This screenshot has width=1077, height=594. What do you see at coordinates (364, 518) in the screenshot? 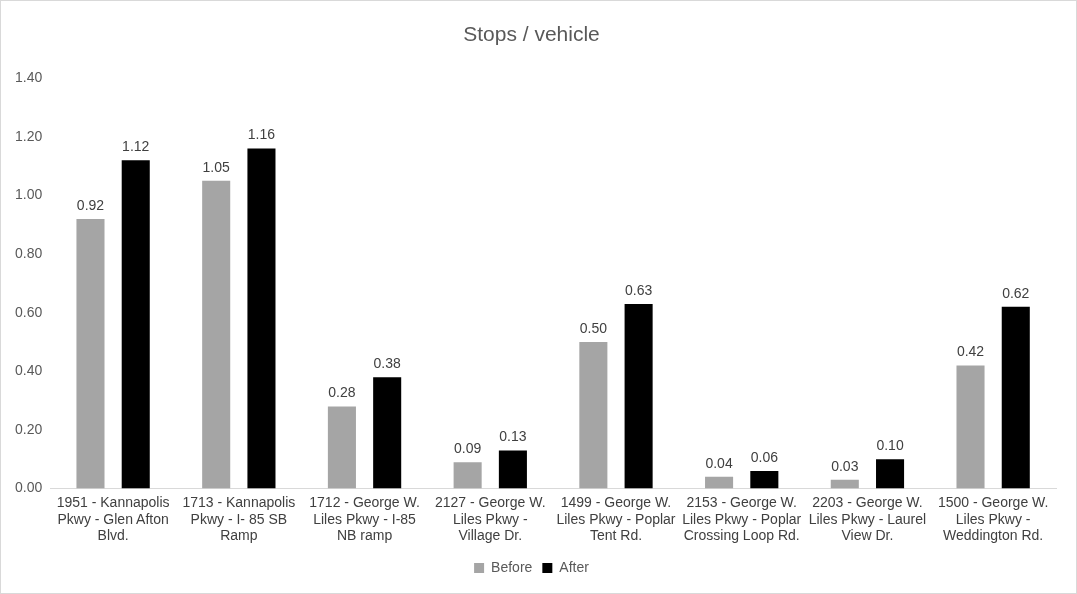
I see `x-tick-label: 1712 - George W. Liles Pkwy - I-85 NB ramp` at bounding box center [364, 518].